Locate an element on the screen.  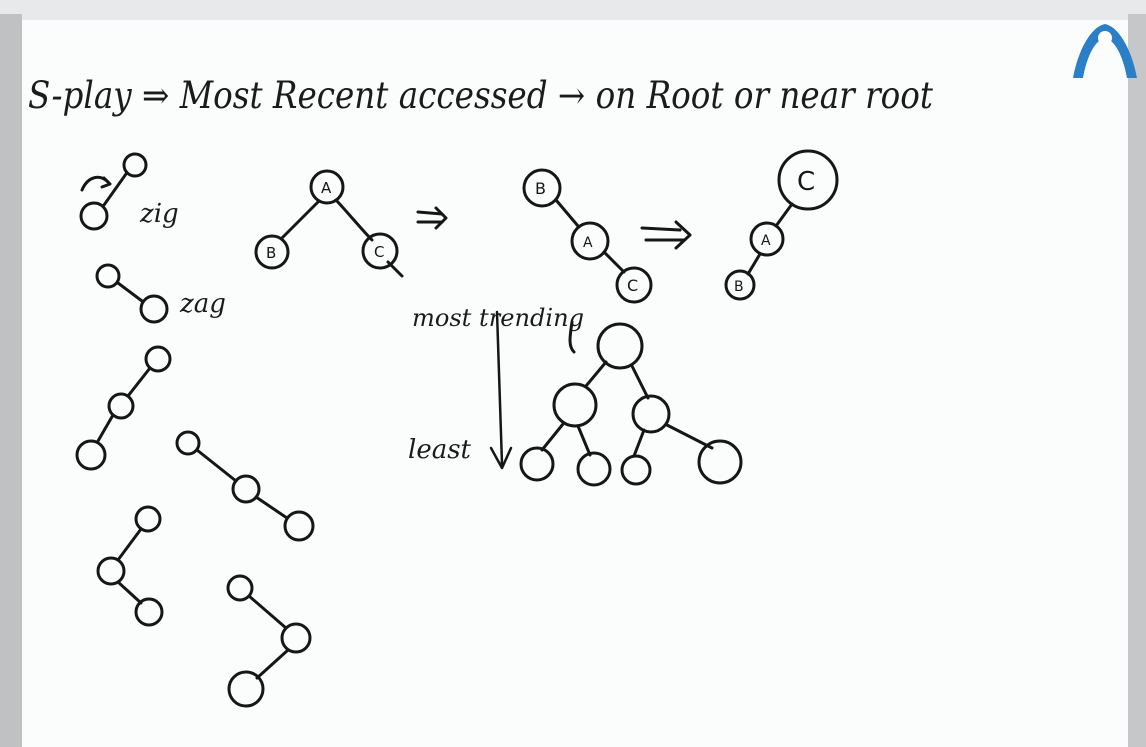
board-right-frame is located at coordinates (1137, 380).